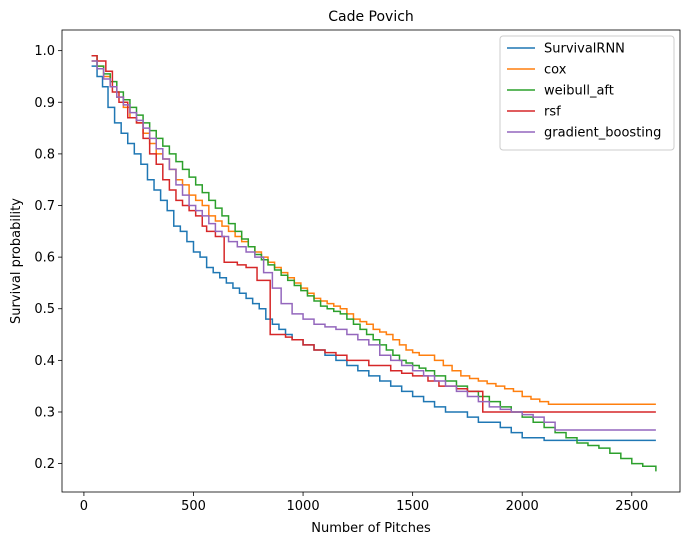  What do you see at coordinates (44, 464) in the screenshot?
I see `y-tick-label: 0.2` at bounding box center [44, 464].